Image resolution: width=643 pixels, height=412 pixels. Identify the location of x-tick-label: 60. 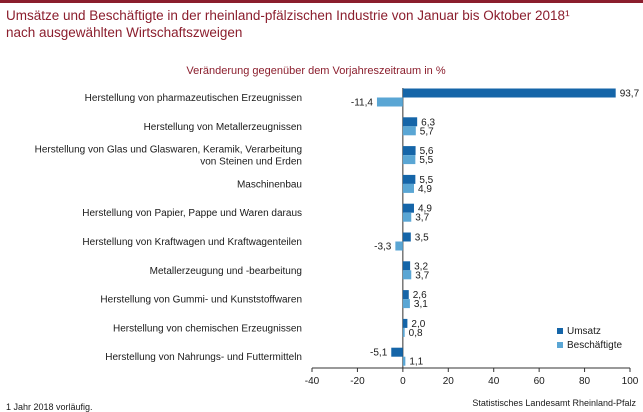
(540, 381).